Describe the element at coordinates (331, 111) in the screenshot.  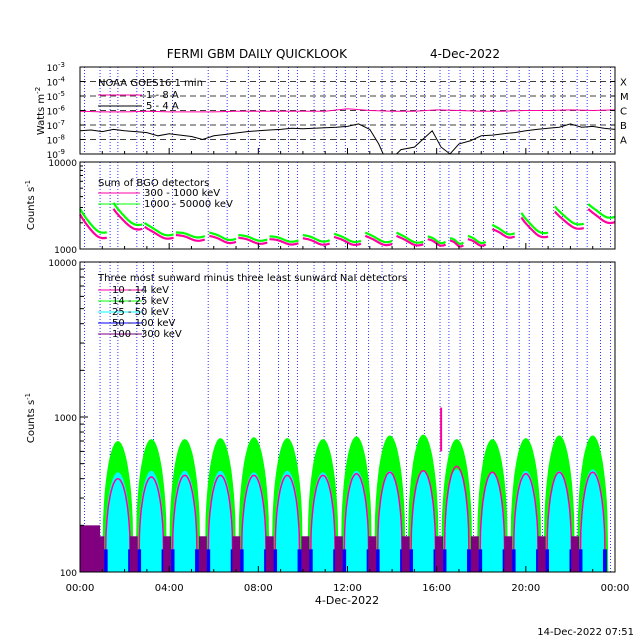
I see `goes-y-axis: 10-910-810-710-610-510-410-3` at that location.